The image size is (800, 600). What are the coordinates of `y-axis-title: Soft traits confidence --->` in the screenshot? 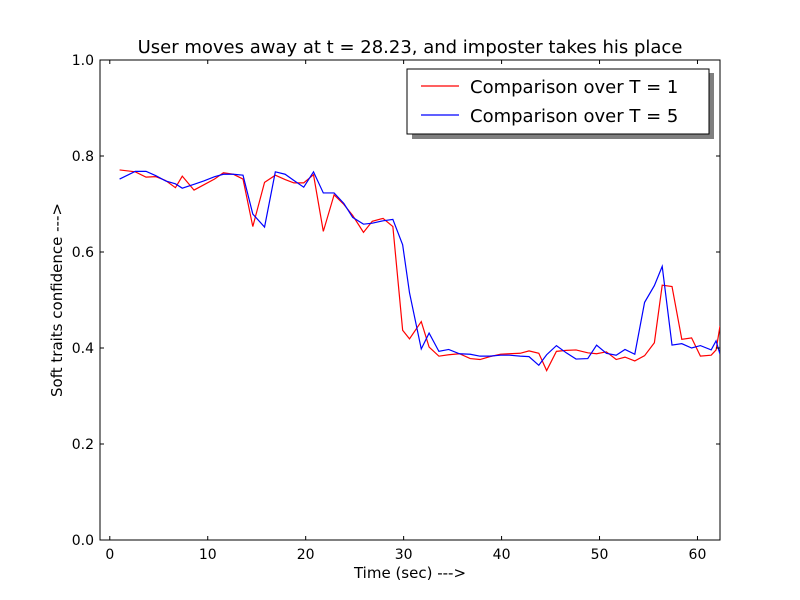 It's located at (57, 300).